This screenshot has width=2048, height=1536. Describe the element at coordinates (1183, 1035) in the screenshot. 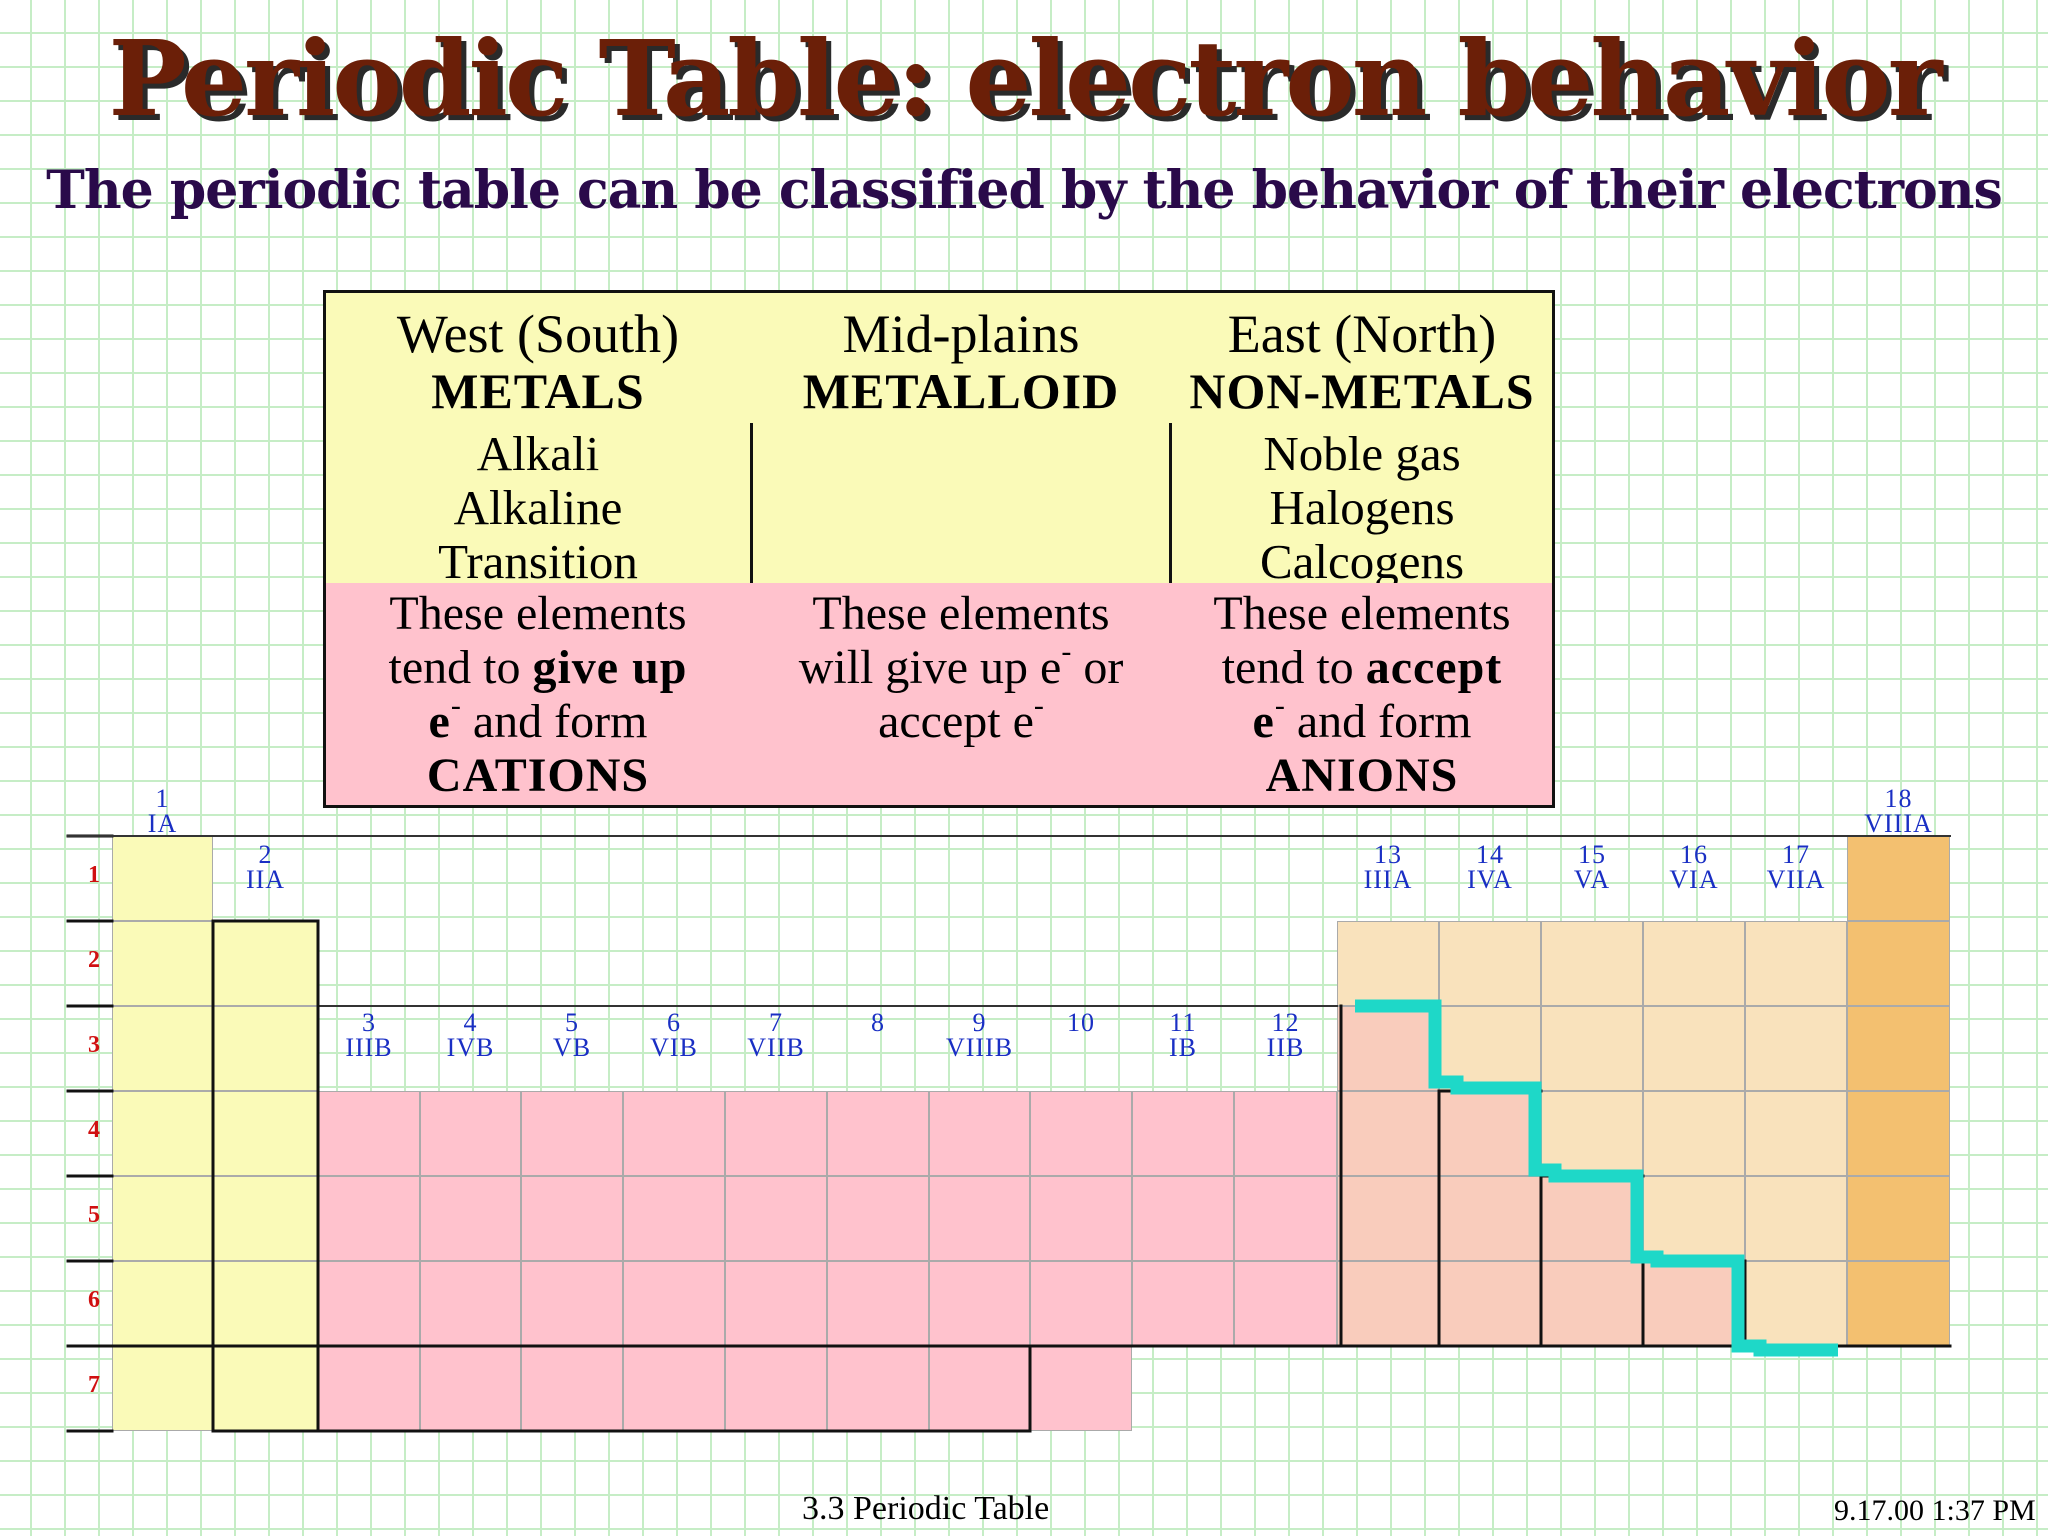

I see `group-label-11: 11 IB` at that location.